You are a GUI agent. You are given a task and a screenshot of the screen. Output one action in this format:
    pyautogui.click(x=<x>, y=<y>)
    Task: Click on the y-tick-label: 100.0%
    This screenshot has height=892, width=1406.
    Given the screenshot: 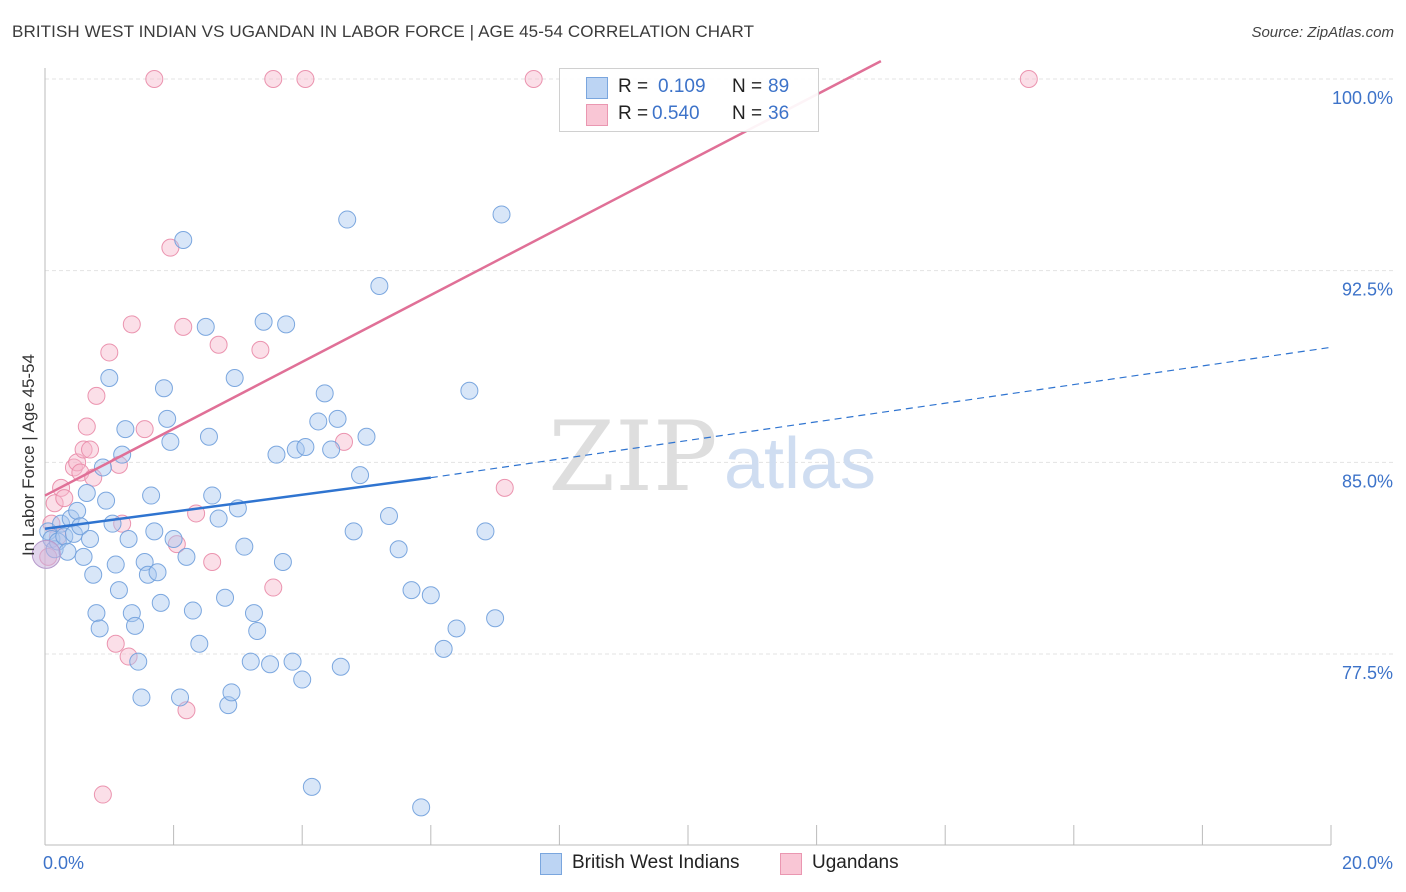 What is the action you would take?
    pyautogui.click(x=1362, y=98)
    